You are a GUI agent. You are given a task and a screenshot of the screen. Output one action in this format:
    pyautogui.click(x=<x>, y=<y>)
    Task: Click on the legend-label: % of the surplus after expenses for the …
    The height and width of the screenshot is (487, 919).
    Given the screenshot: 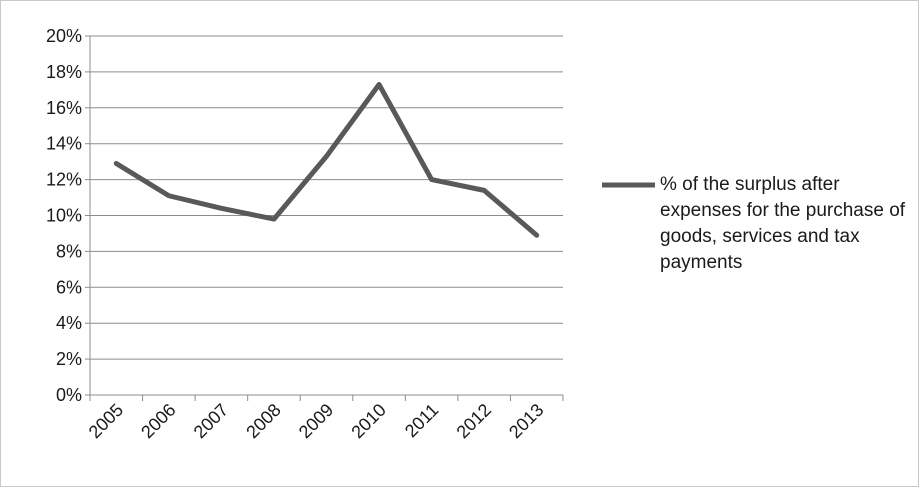 What is the action you would take?
    pyautogui.click(x=783, y=223)
    